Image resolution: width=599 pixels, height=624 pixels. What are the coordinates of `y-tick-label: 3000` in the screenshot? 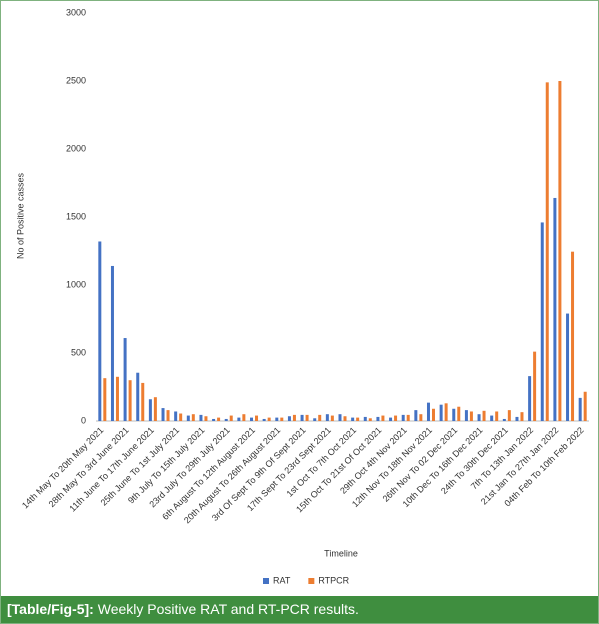 It's located at (76, 12).